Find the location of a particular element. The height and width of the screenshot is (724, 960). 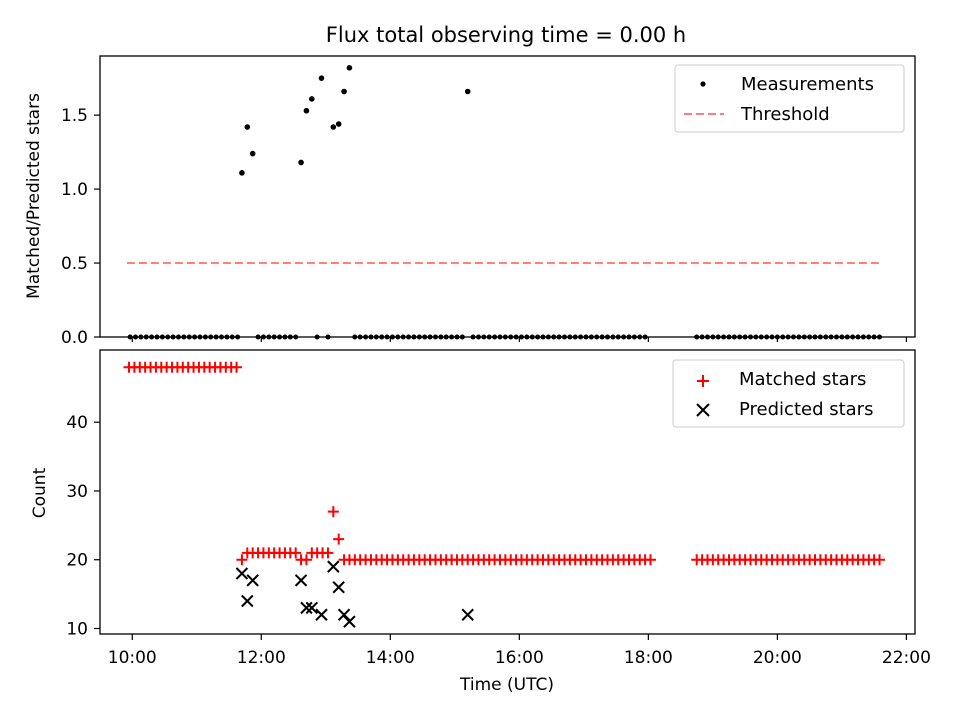

ratio-y-tick-label: 1.0 is located at coordinates (74, 190).